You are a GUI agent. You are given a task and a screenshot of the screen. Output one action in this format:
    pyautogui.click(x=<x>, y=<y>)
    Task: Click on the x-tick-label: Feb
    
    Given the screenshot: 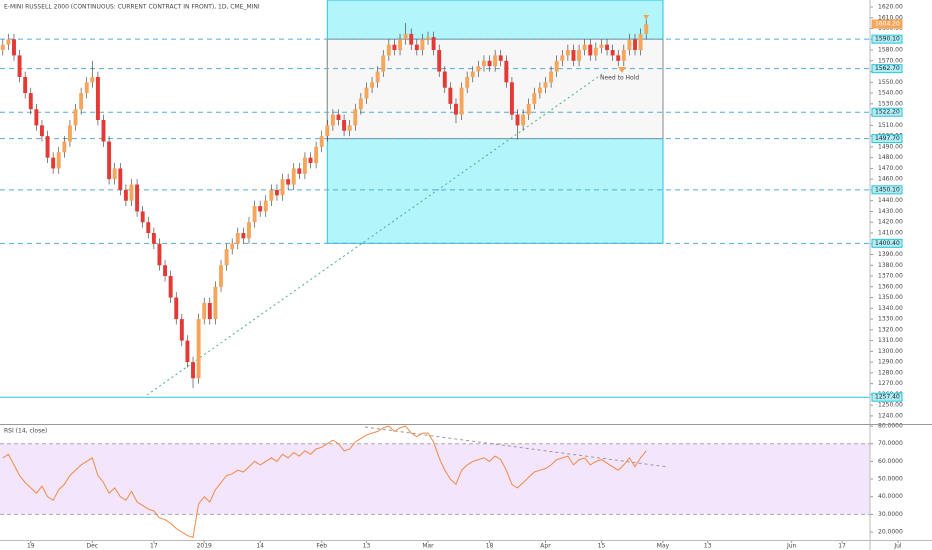 What is the action you would take?
    pyautogui.click(x=321, y=546)
    